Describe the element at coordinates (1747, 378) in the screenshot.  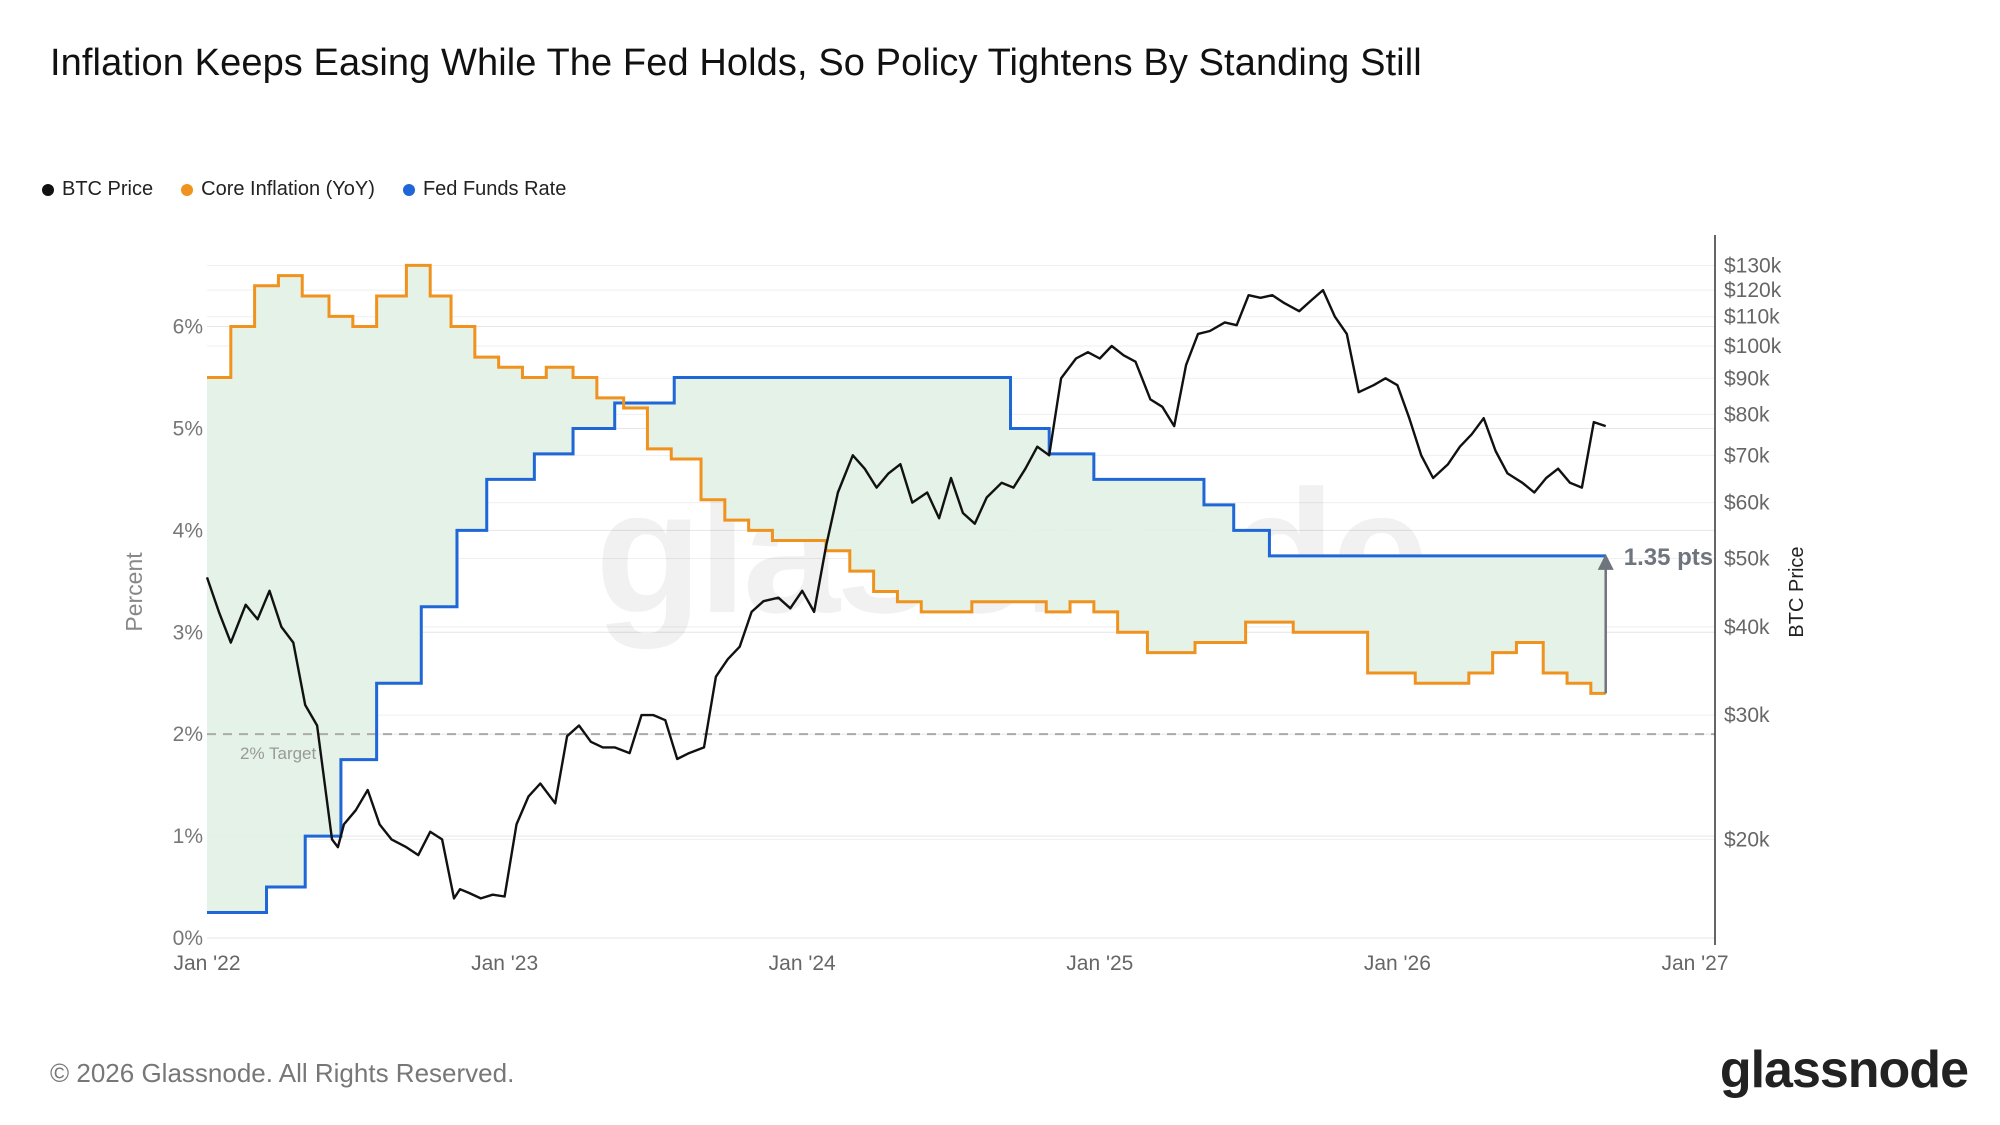
I see `y-right-tick-label: $90k` at that location.